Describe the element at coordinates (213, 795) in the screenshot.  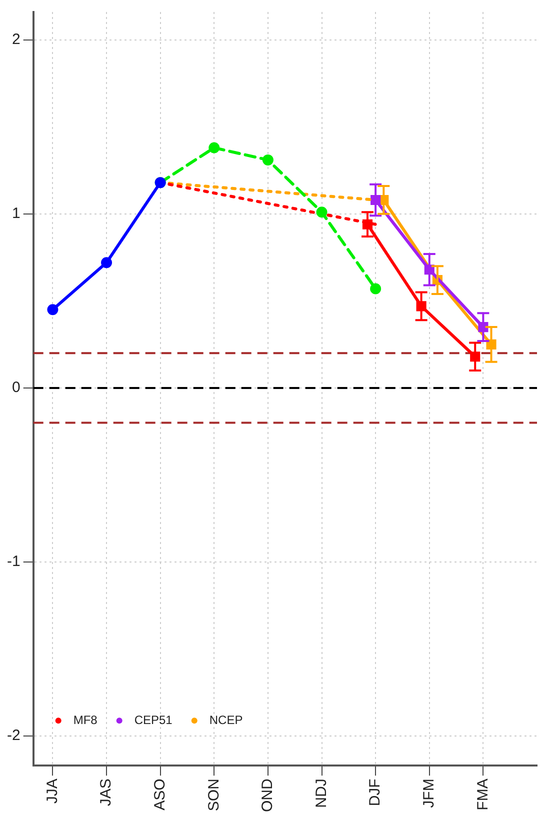
I see `x-tick-label: SON` at that location.